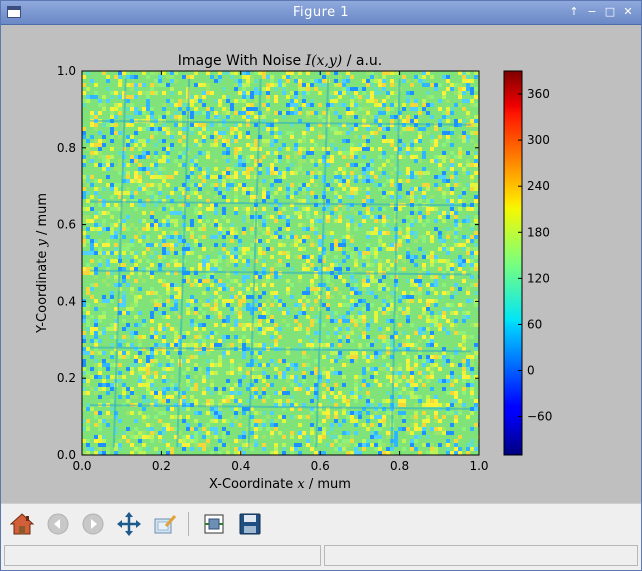 This screenshot has height=571, width=642. What do you see at coordinates (58, 524) in the screenshot?
I see `back-button` at bounding box center [58, 524].